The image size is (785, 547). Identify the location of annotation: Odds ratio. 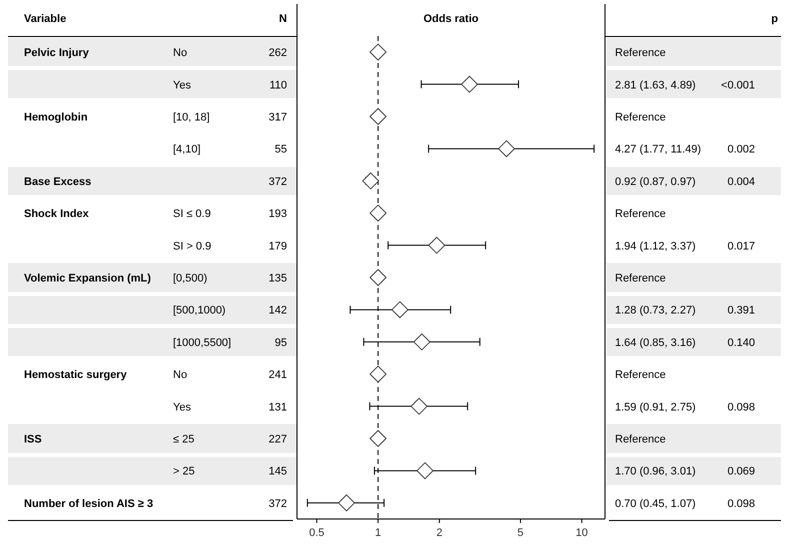
(451, 19).